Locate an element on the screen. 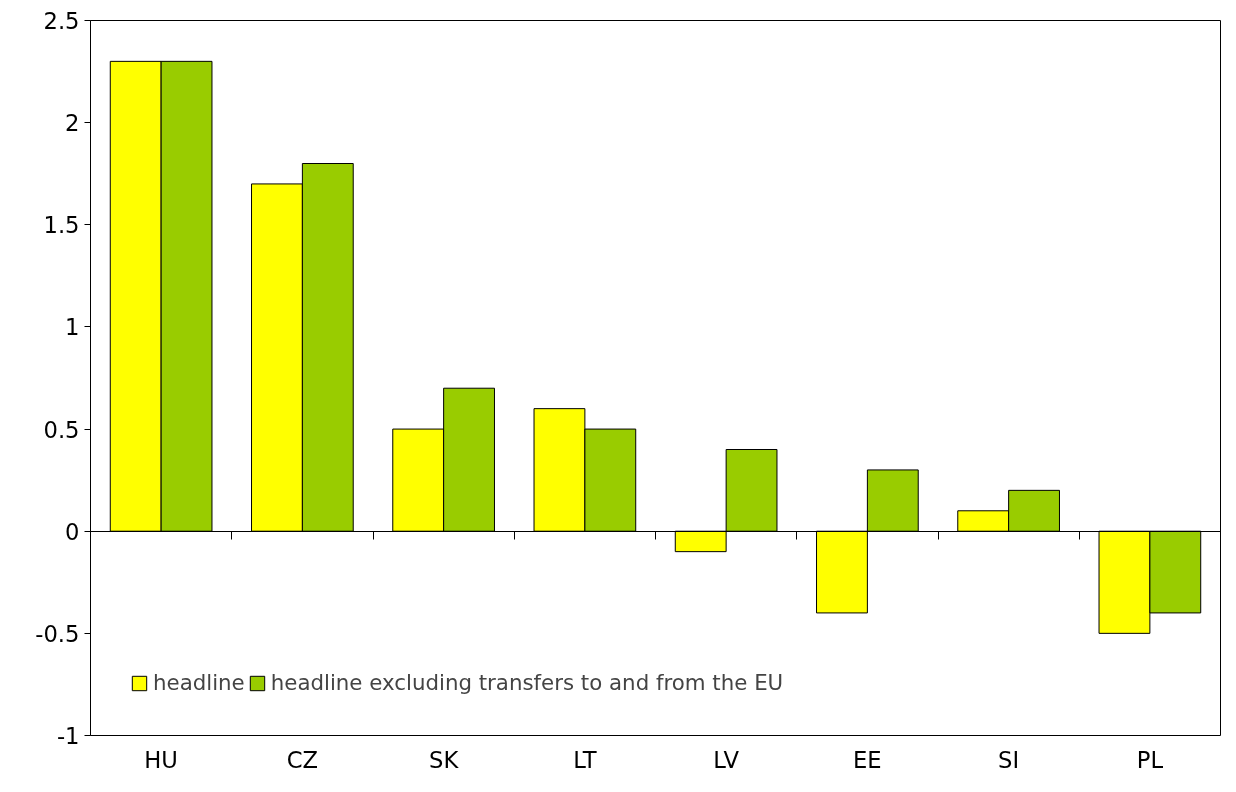 The image size is (1236, 792). x-tick-label: LV is located at coordinates (726, 759).